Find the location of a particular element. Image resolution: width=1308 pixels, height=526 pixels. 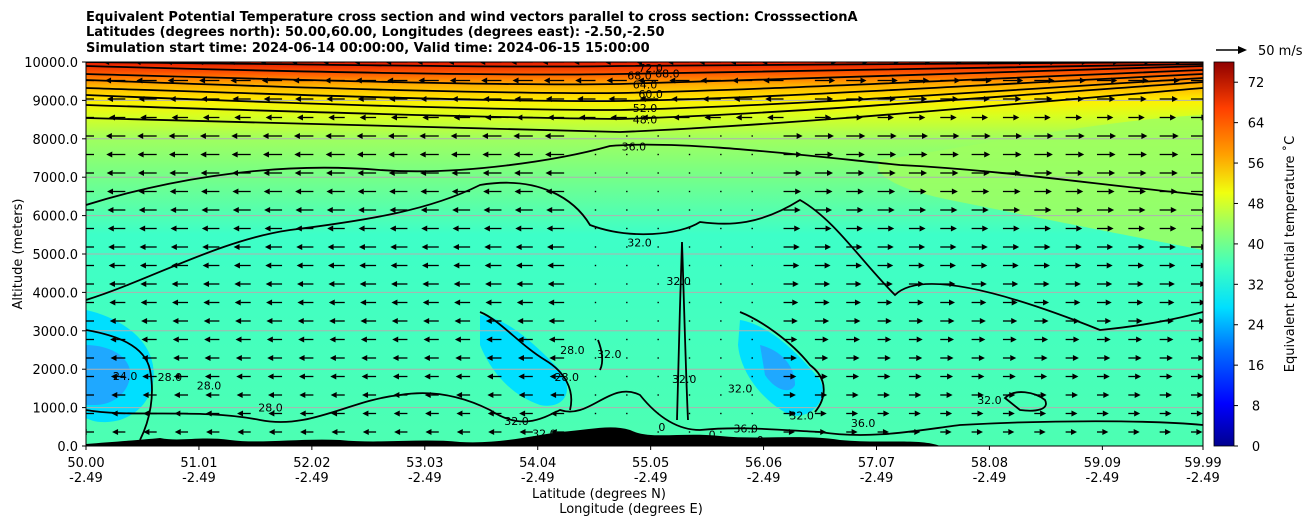

contour-label: 32.0 is located at coordinates (989, 400).